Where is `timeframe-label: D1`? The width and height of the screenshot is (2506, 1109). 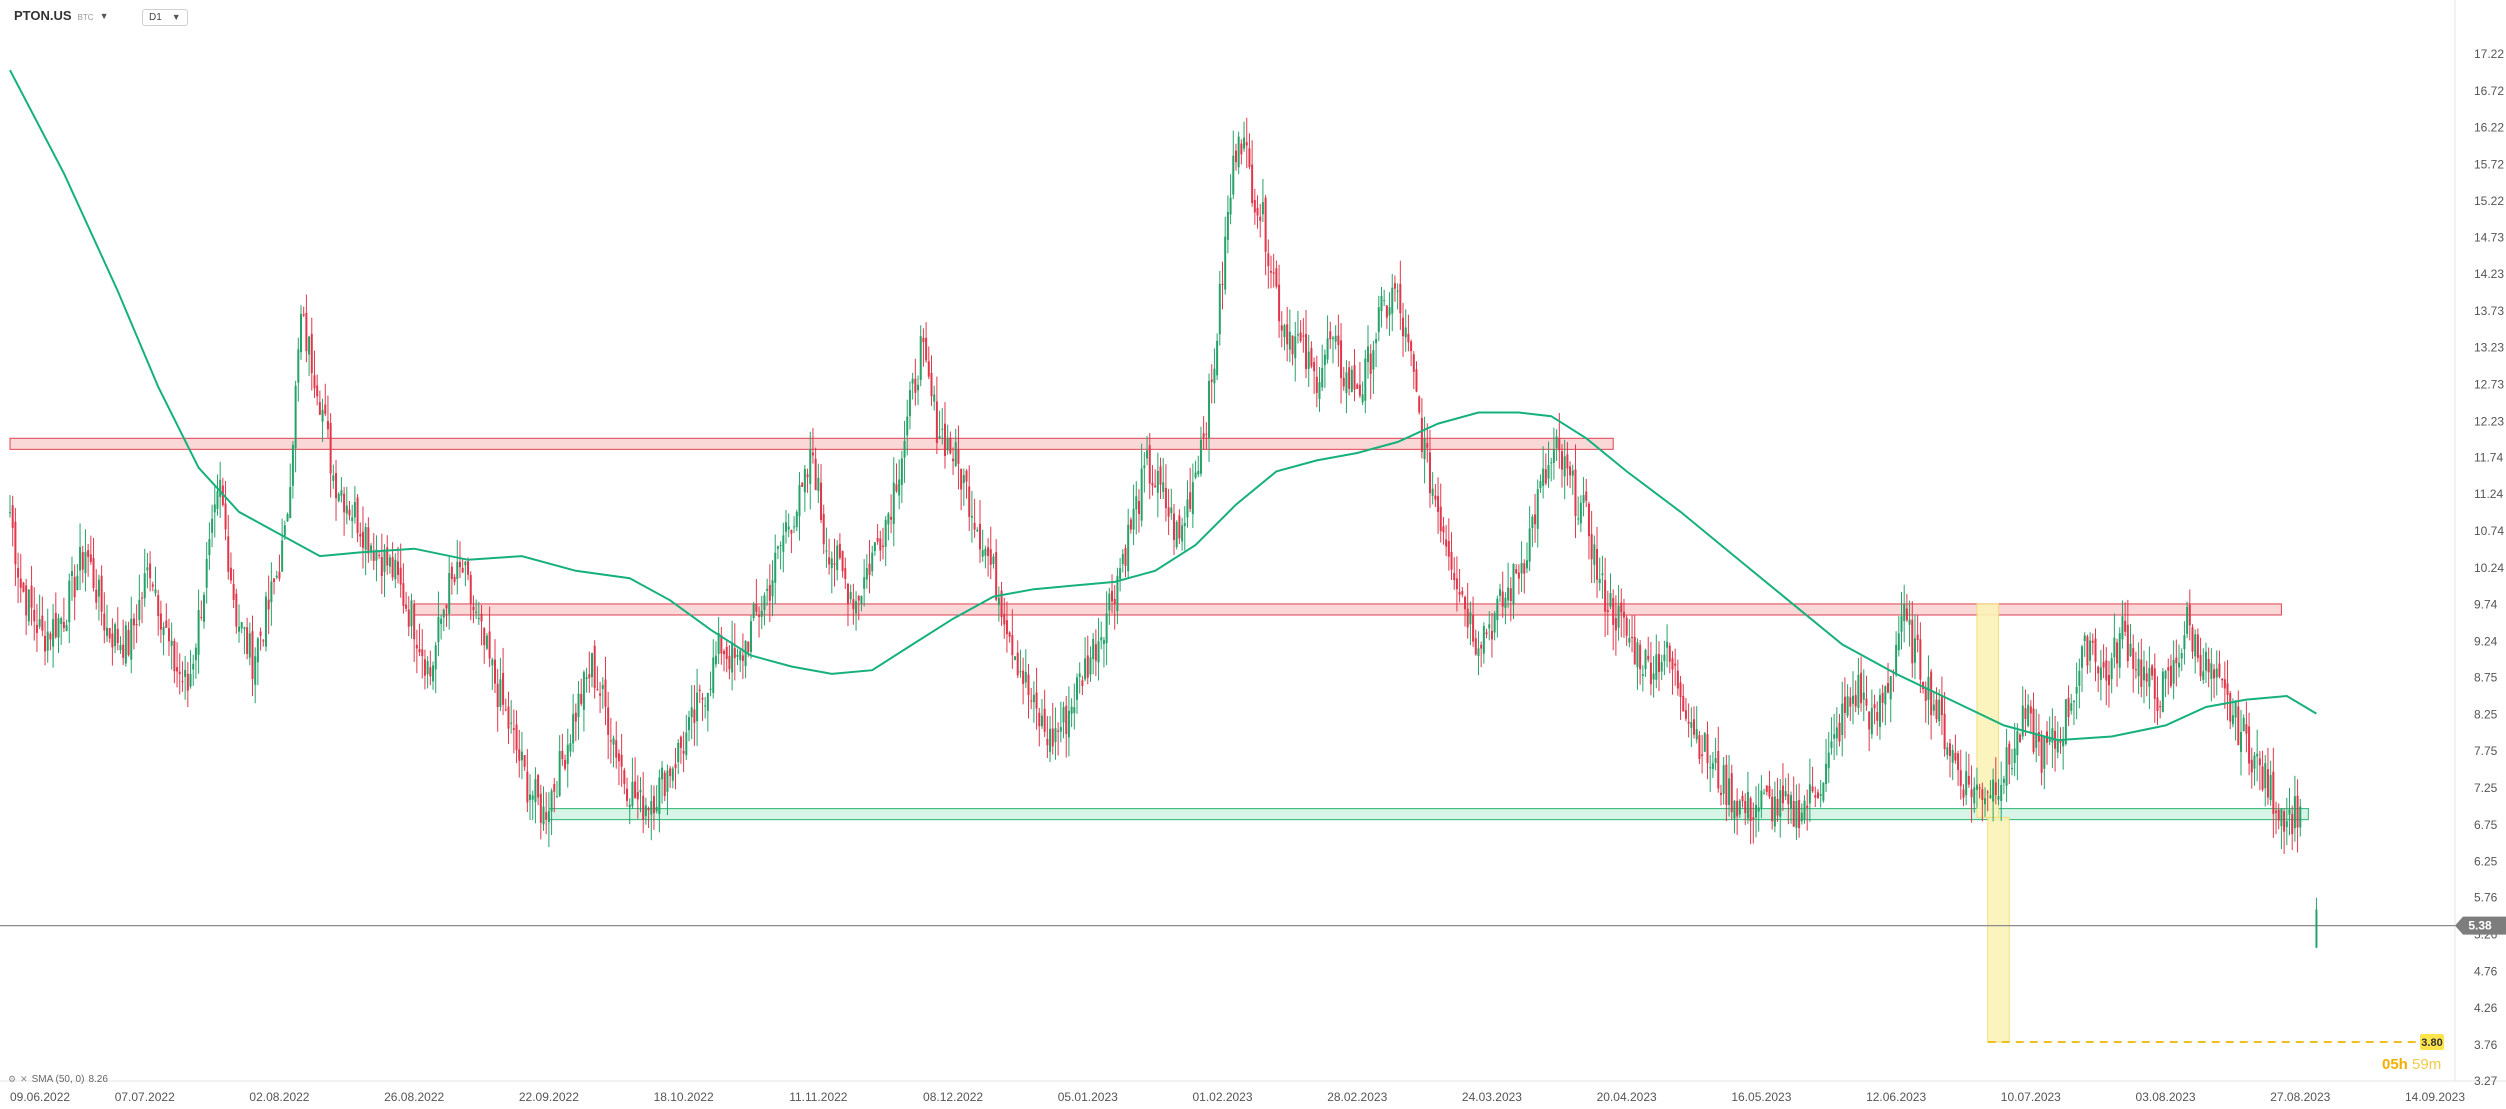 timeframe-label: D1 is located at coordinates (155, 17).